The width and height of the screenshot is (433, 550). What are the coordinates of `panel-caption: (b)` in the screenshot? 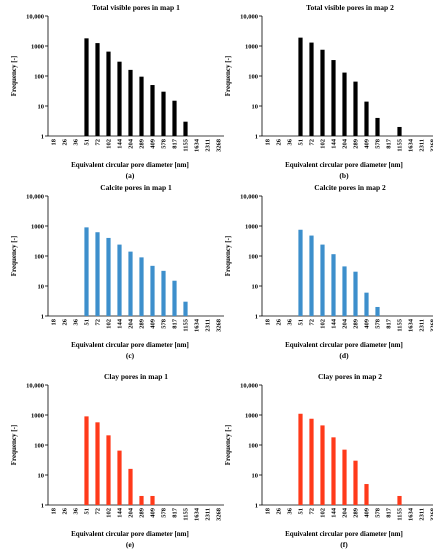 It's located at (344, 175).